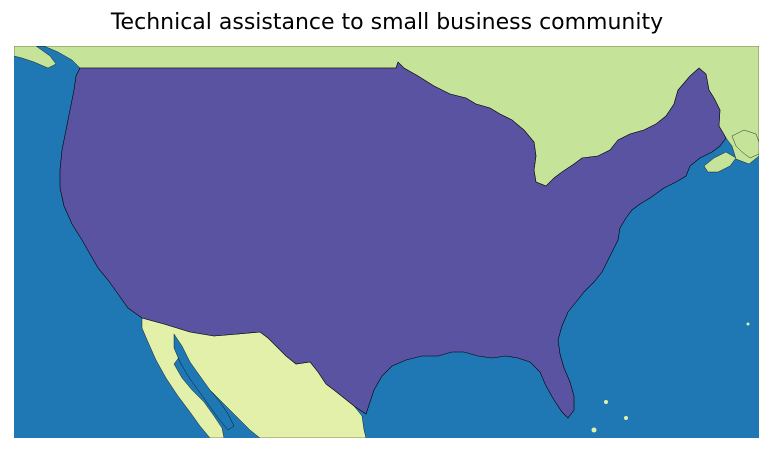 The height and width of the screenshot is (453, 774). What do you see at coordinates (204, 382) in the screenshot?
I see `gulf-of-california` at bounding box center [204, 382].